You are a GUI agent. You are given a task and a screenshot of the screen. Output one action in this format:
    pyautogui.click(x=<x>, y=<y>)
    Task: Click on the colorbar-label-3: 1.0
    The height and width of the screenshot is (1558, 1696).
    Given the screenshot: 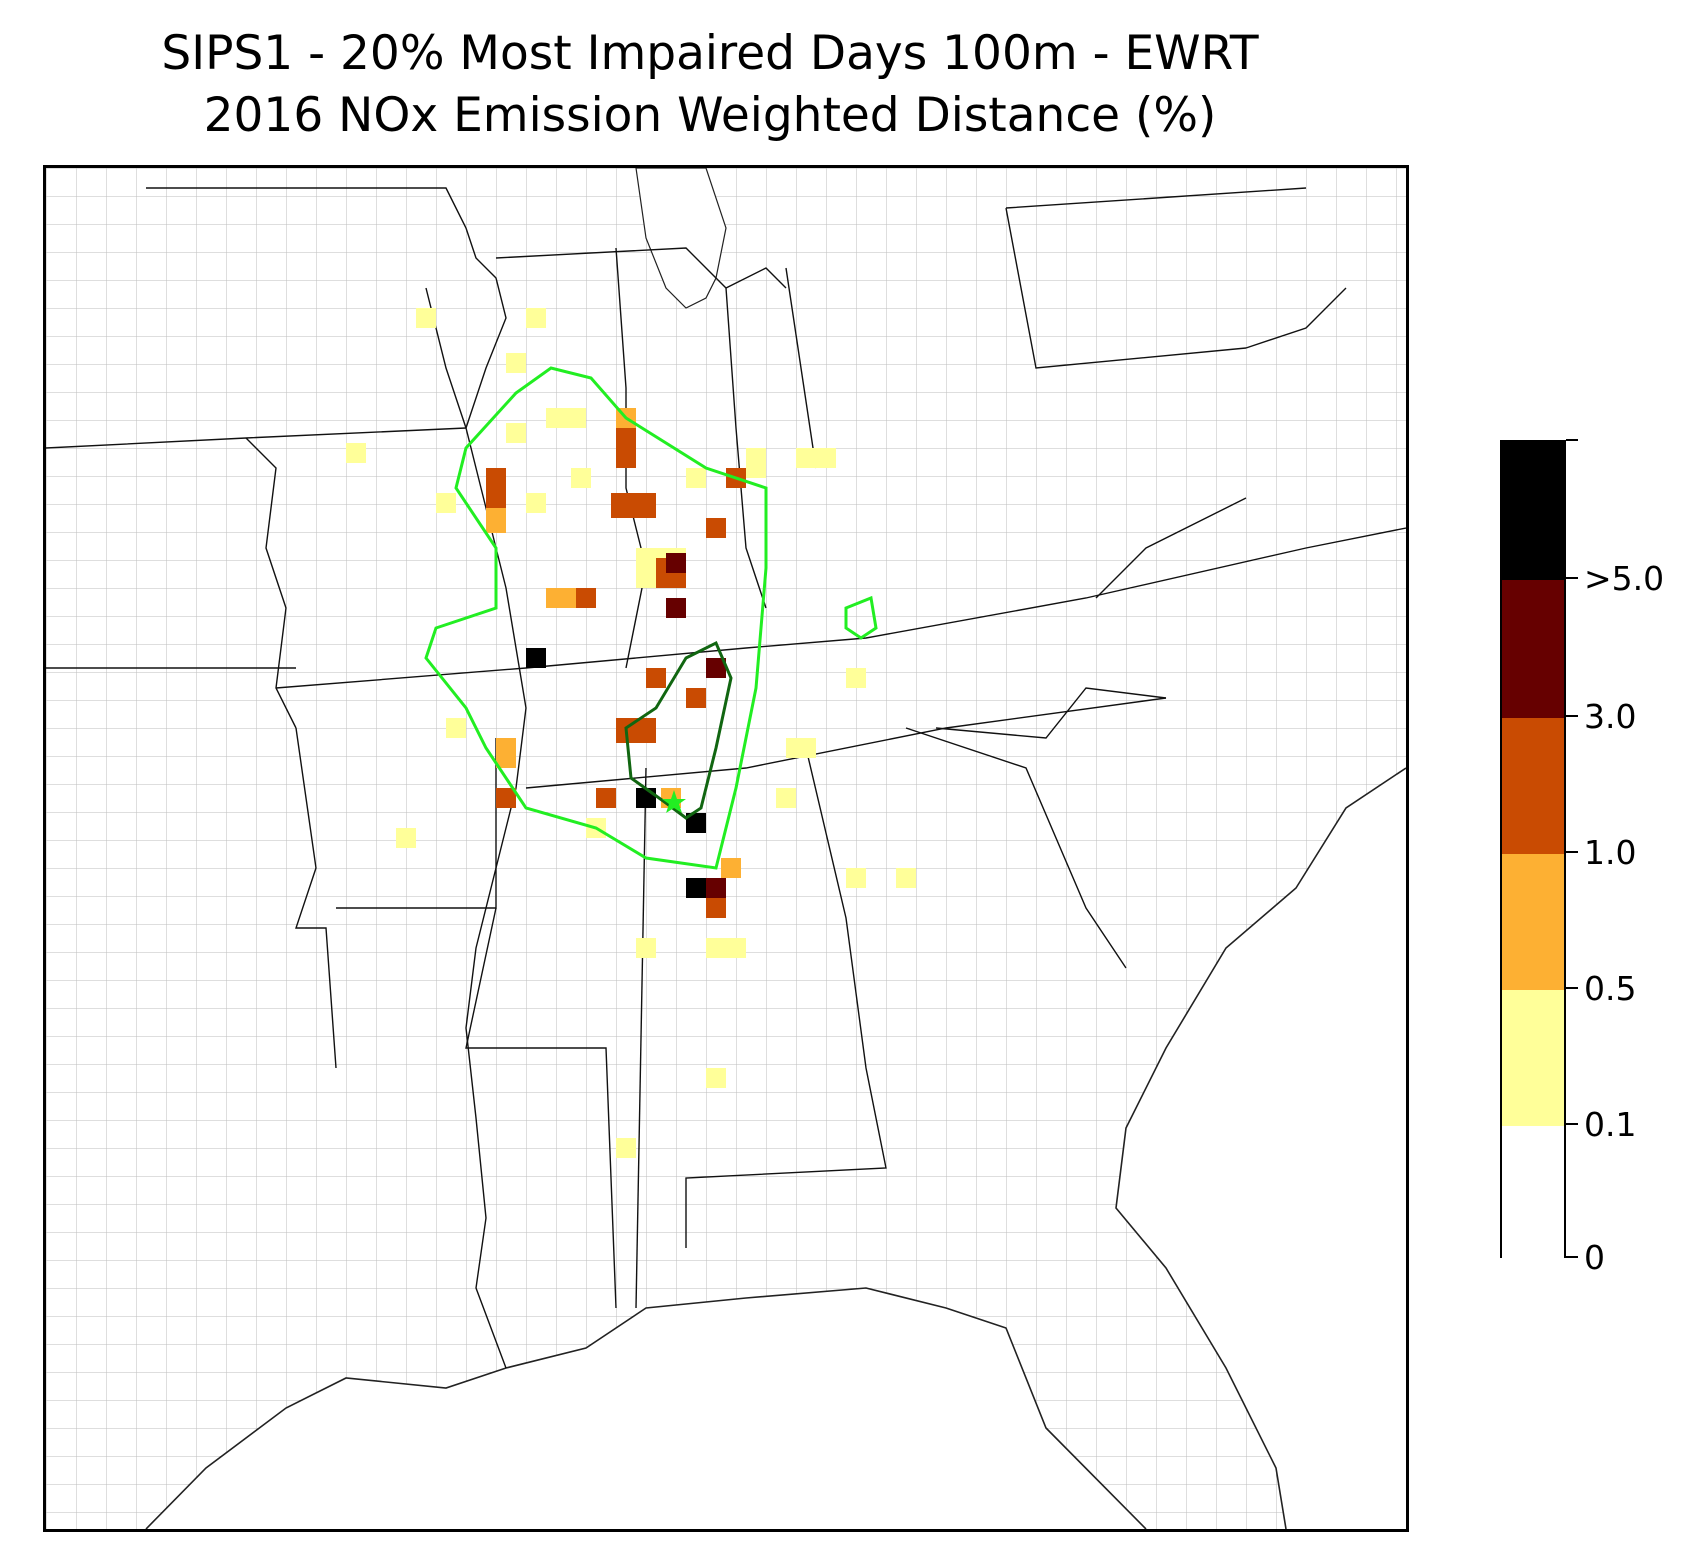 What is the action you would take?
    pyautogui.click(x=1610, y=852)
    